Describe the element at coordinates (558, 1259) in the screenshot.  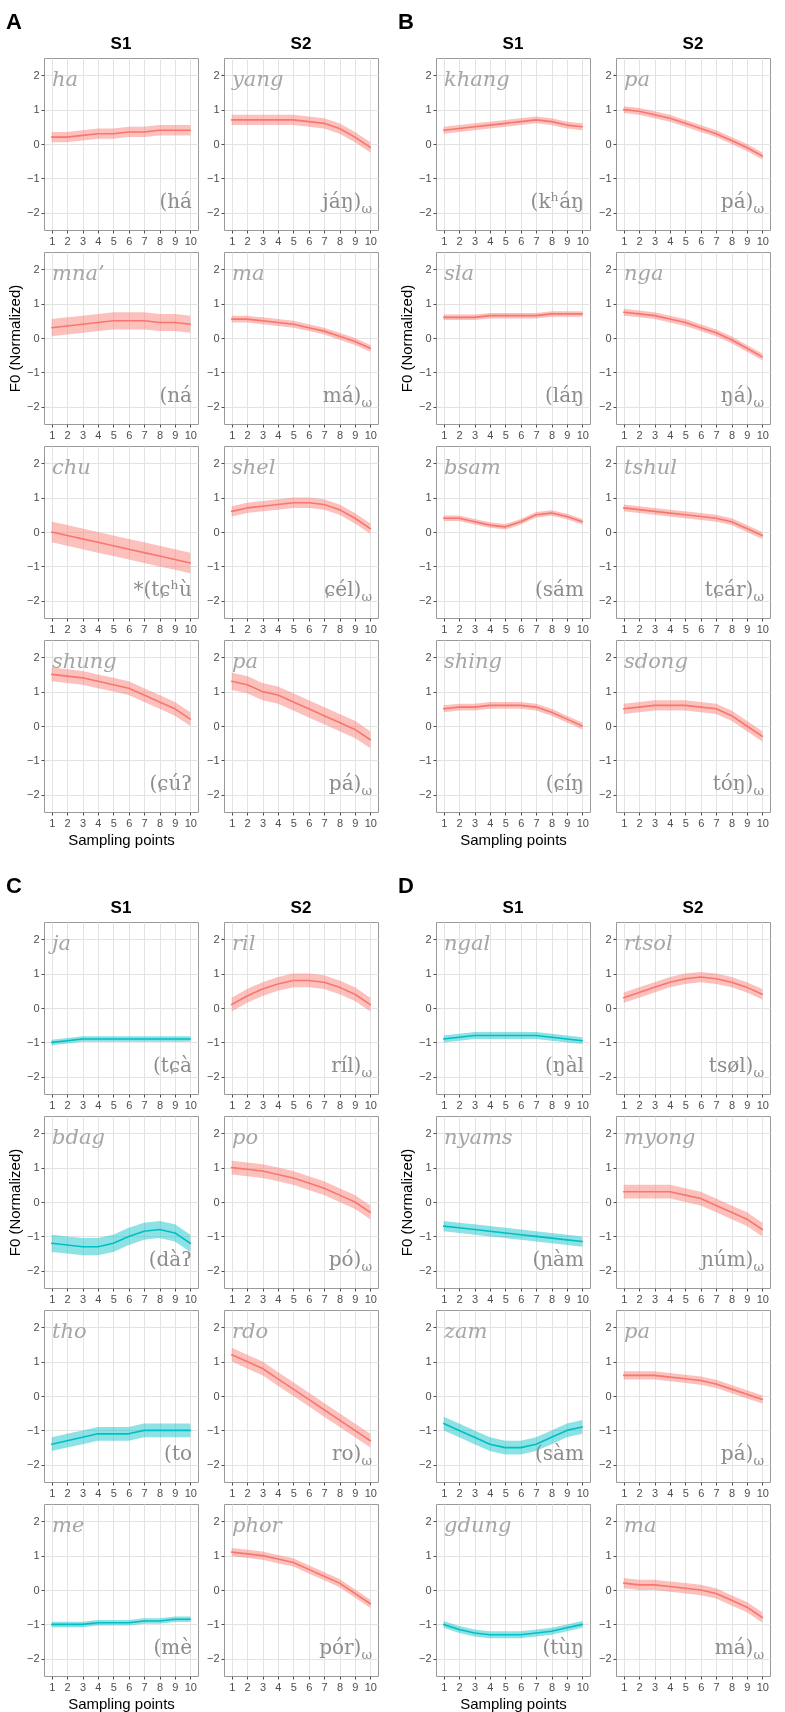
I see `annotation: (ɲàm` at that location.